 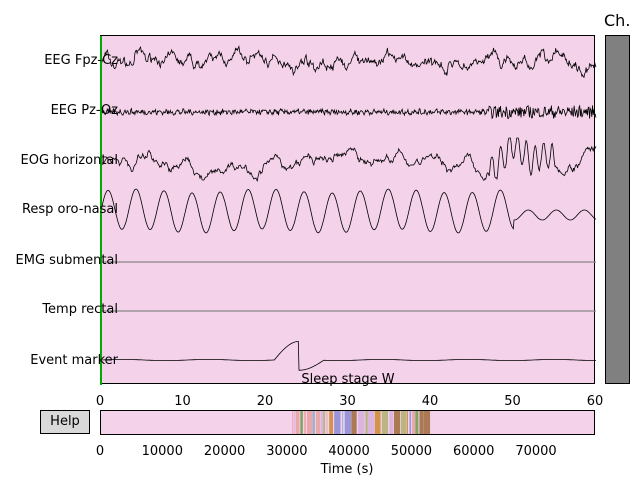 I want to click on channel-scrollbar, so click(x=617, y=209).